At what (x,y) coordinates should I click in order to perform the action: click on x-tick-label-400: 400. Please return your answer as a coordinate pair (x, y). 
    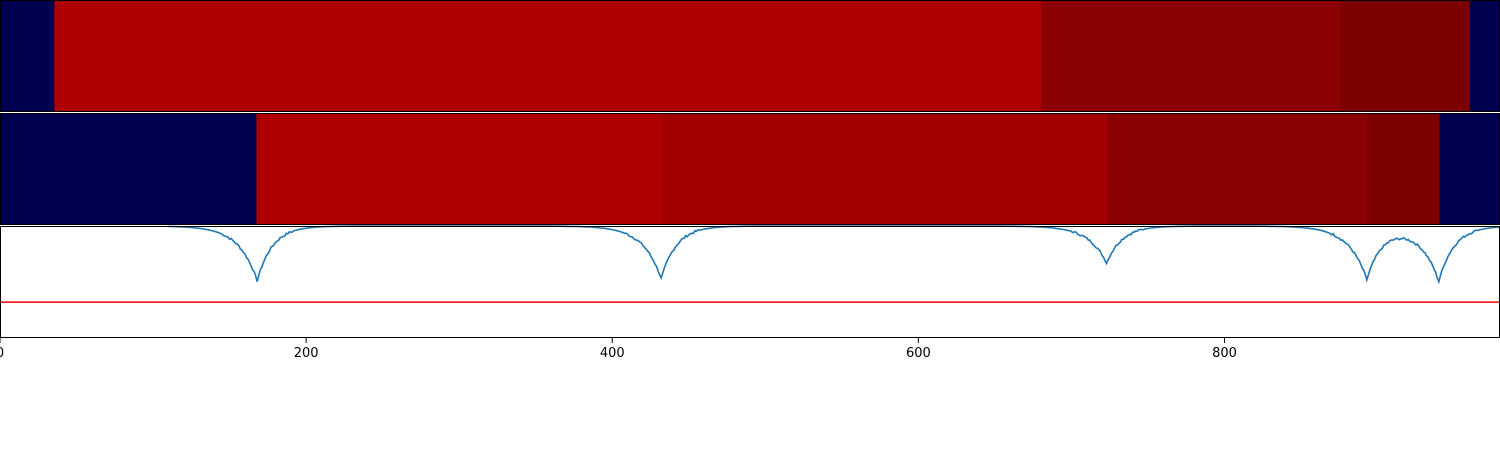
    Looking at the image, I should click on (612, 353).